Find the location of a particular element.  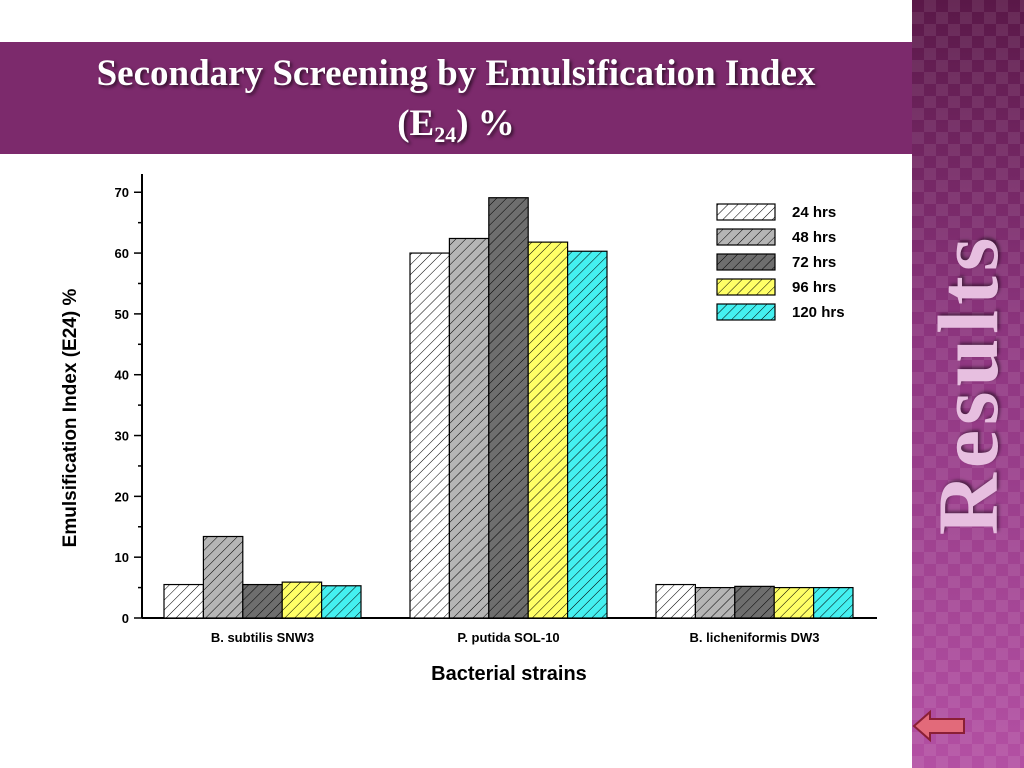

y-tick-label: 20 is located at coordinates (122, 496).